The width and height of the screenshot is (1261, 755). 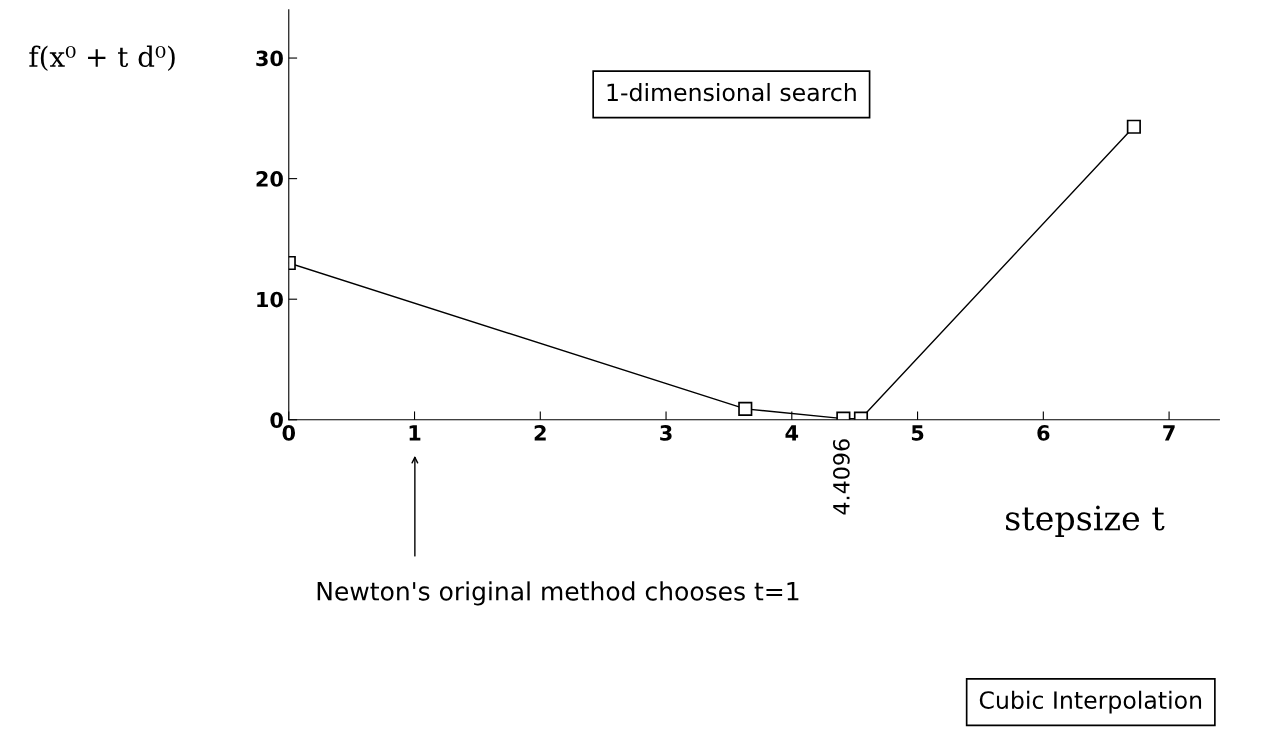 I want to click on x-tick-label: 1, so click(x=415, y=433).